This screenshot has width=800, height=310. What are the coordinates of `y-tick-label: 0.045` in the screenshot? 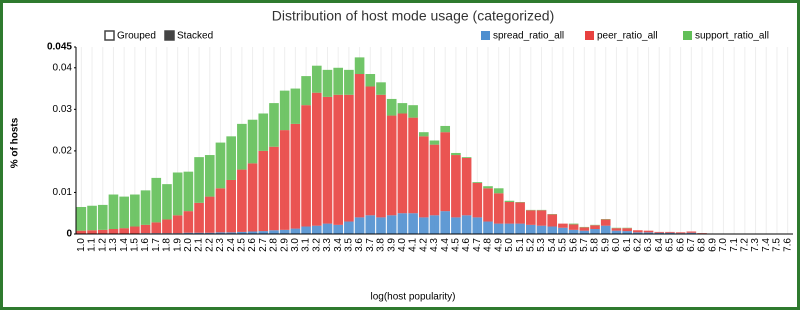 It's located at (59, 47).